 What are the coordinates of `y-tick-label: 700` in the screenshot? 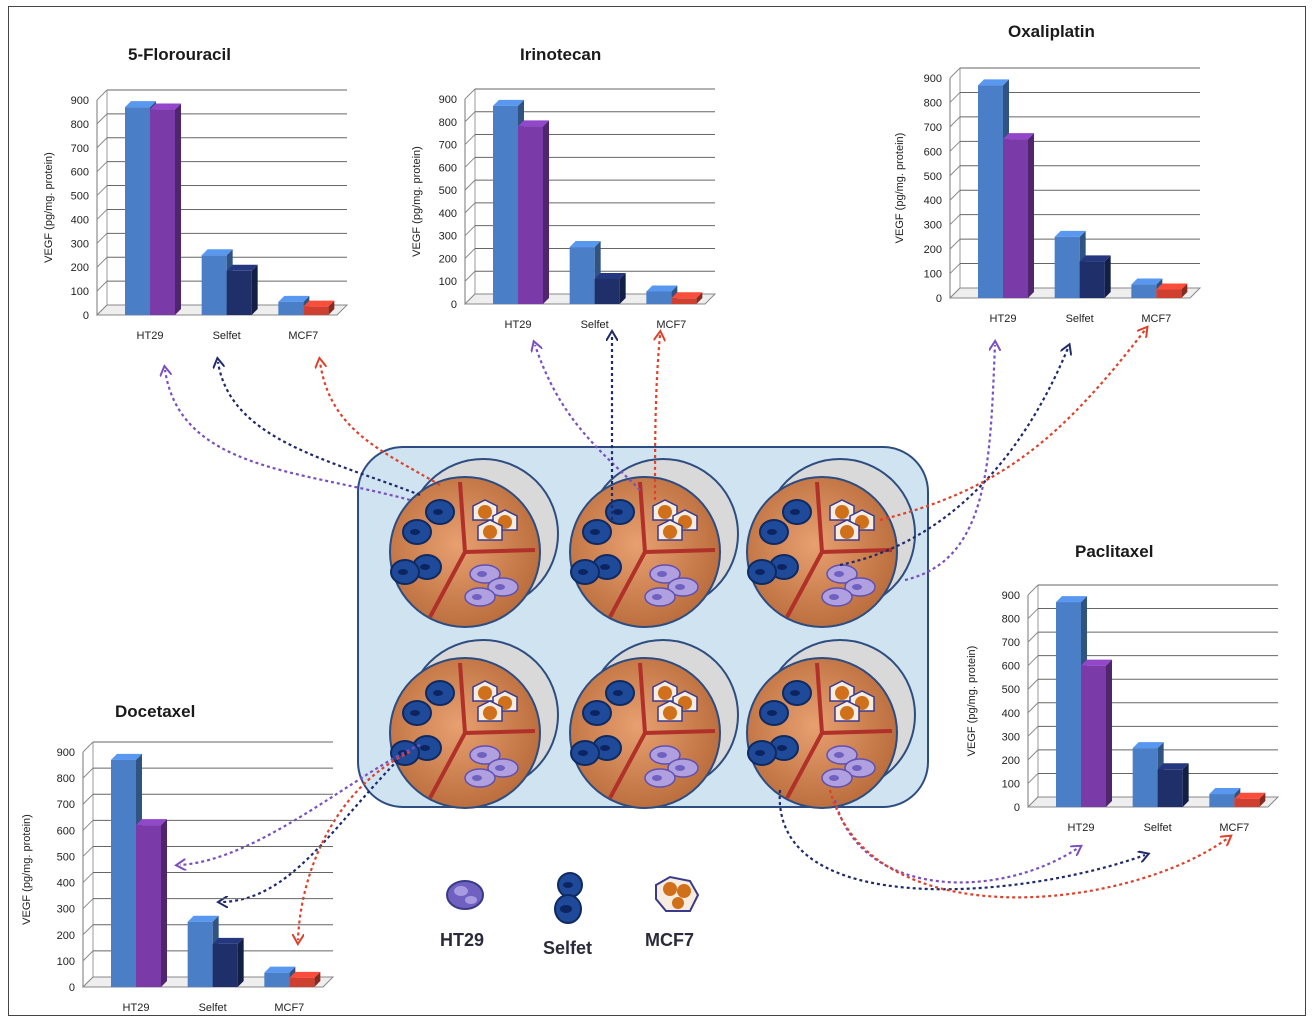 It's located at (448, 146).